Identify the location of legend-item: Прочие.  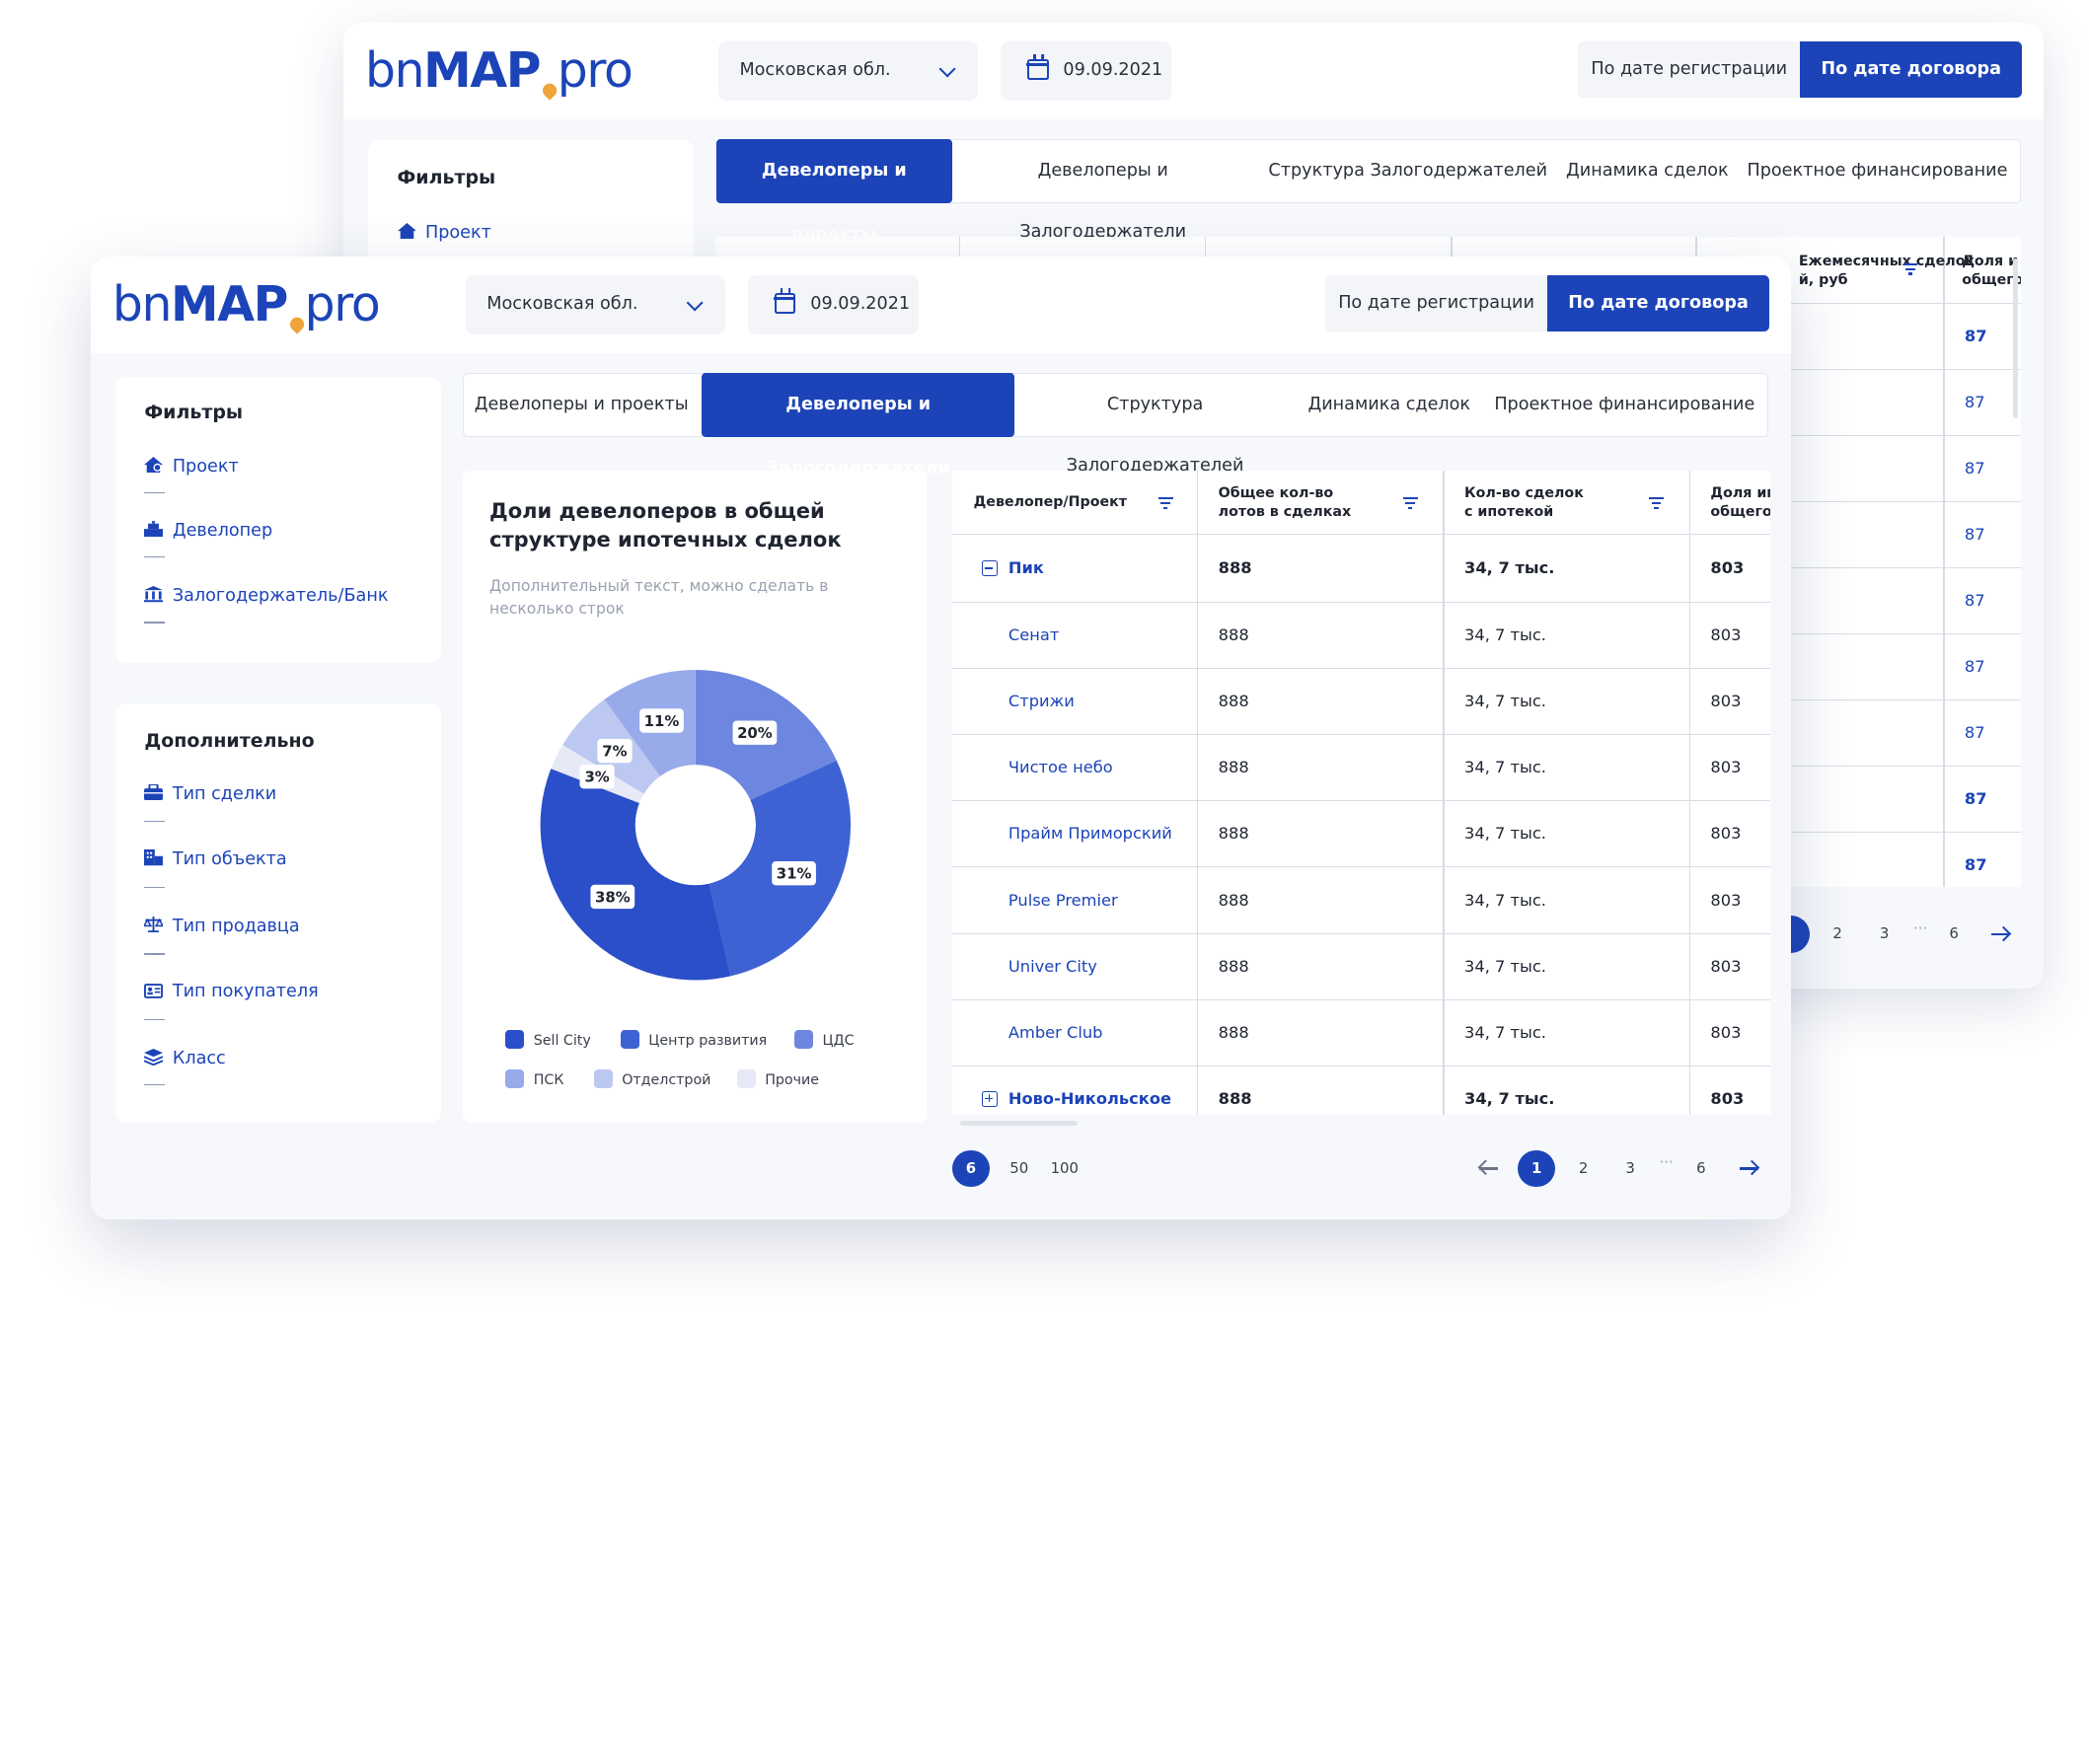
(777, 1079).